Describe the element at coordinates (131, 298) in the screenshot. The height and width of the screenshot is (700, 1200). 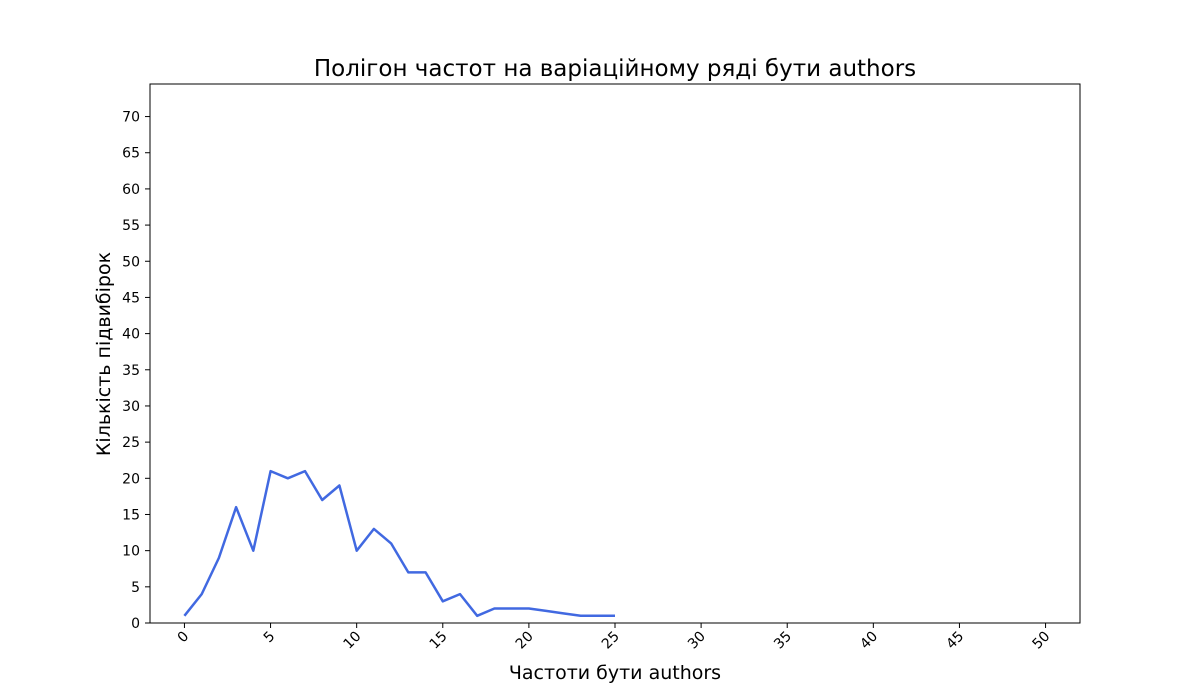
I see `y-tick-label: 45` at that location.